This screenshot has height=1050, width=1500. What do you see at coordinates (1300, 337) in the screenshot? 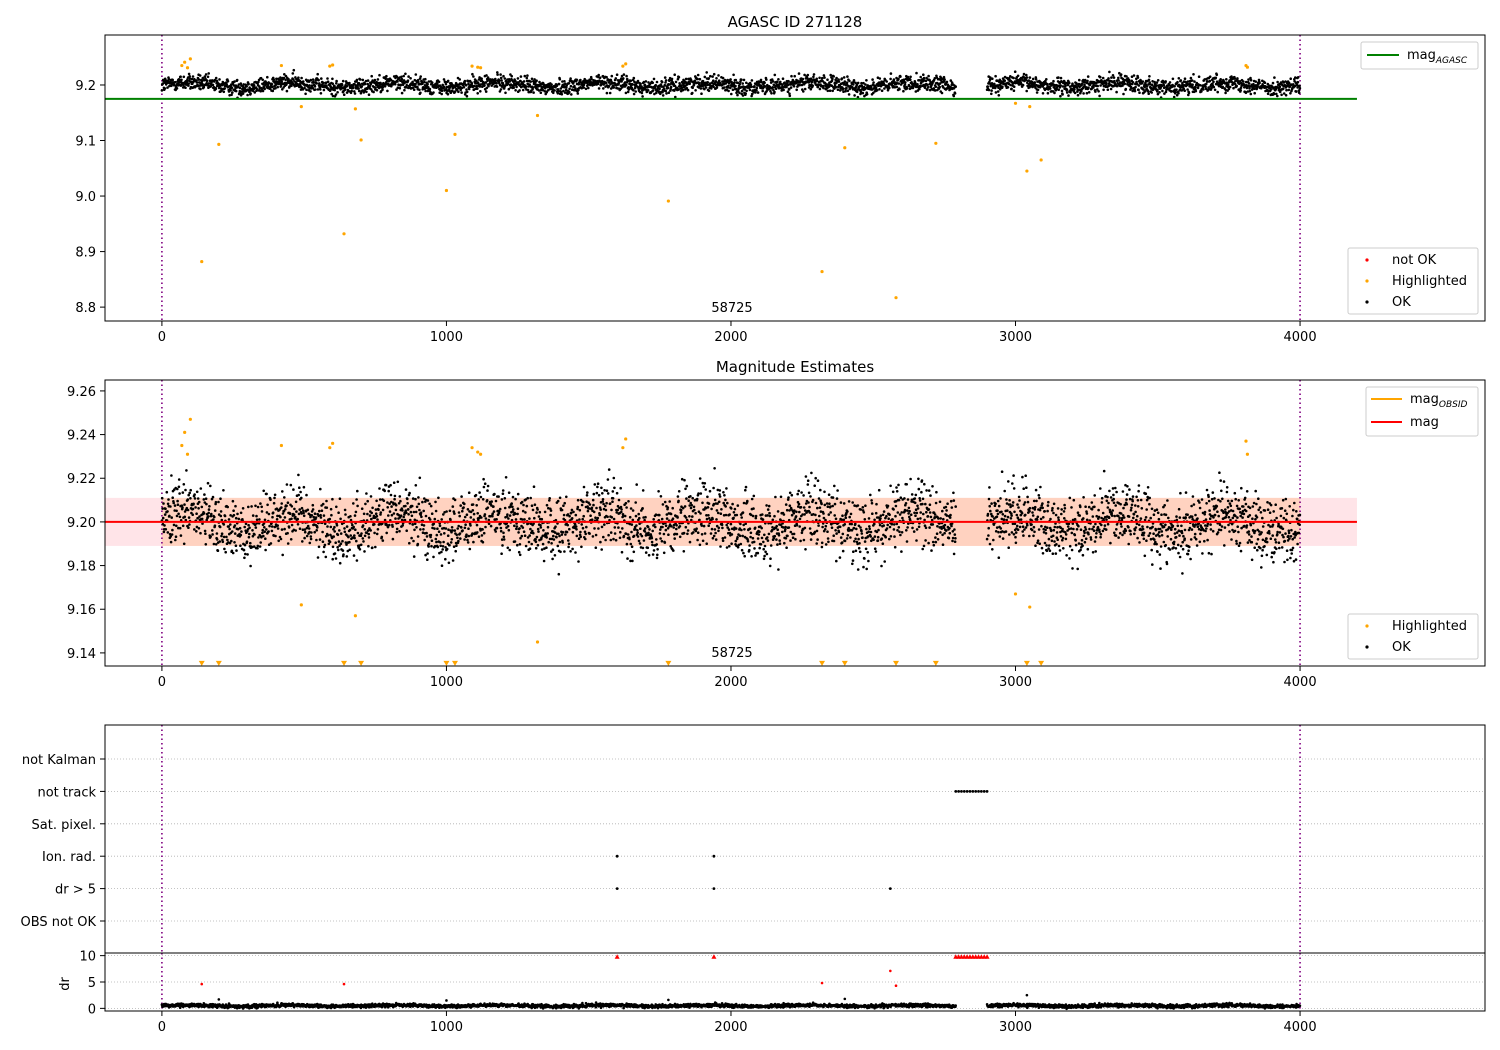
I see `x-tick-label: 4000` at bounding box center [1300, 337].